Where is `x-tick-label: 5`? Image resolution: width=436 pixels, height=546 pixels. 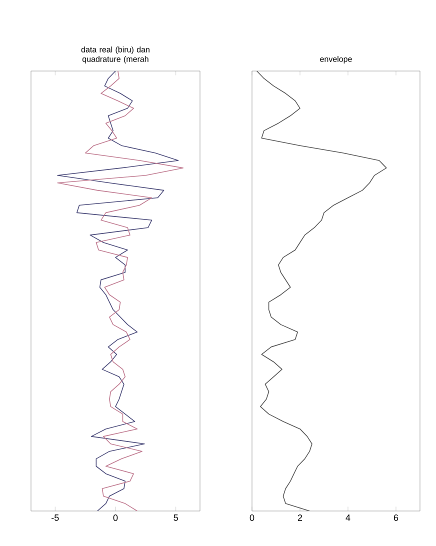
x-tick-label: 5 is located at coordinates (176, 517).